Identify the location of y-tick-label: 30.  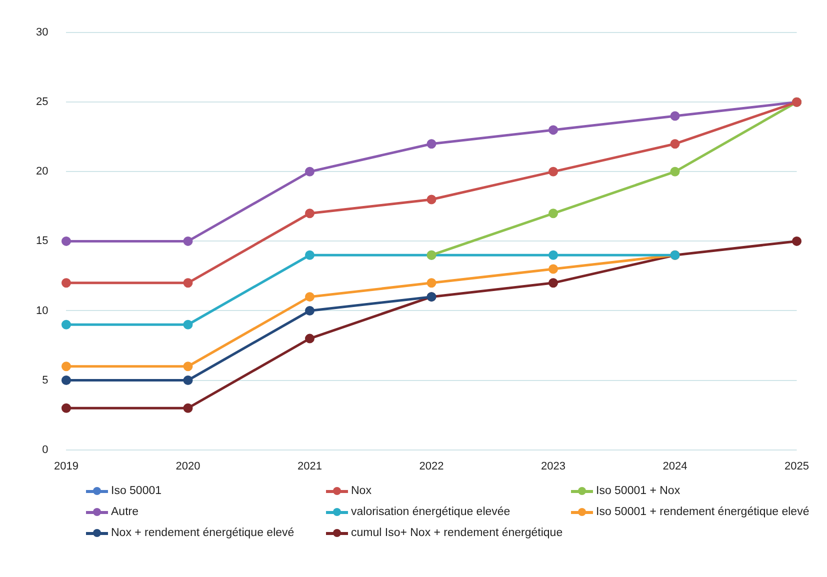
(42, 32).